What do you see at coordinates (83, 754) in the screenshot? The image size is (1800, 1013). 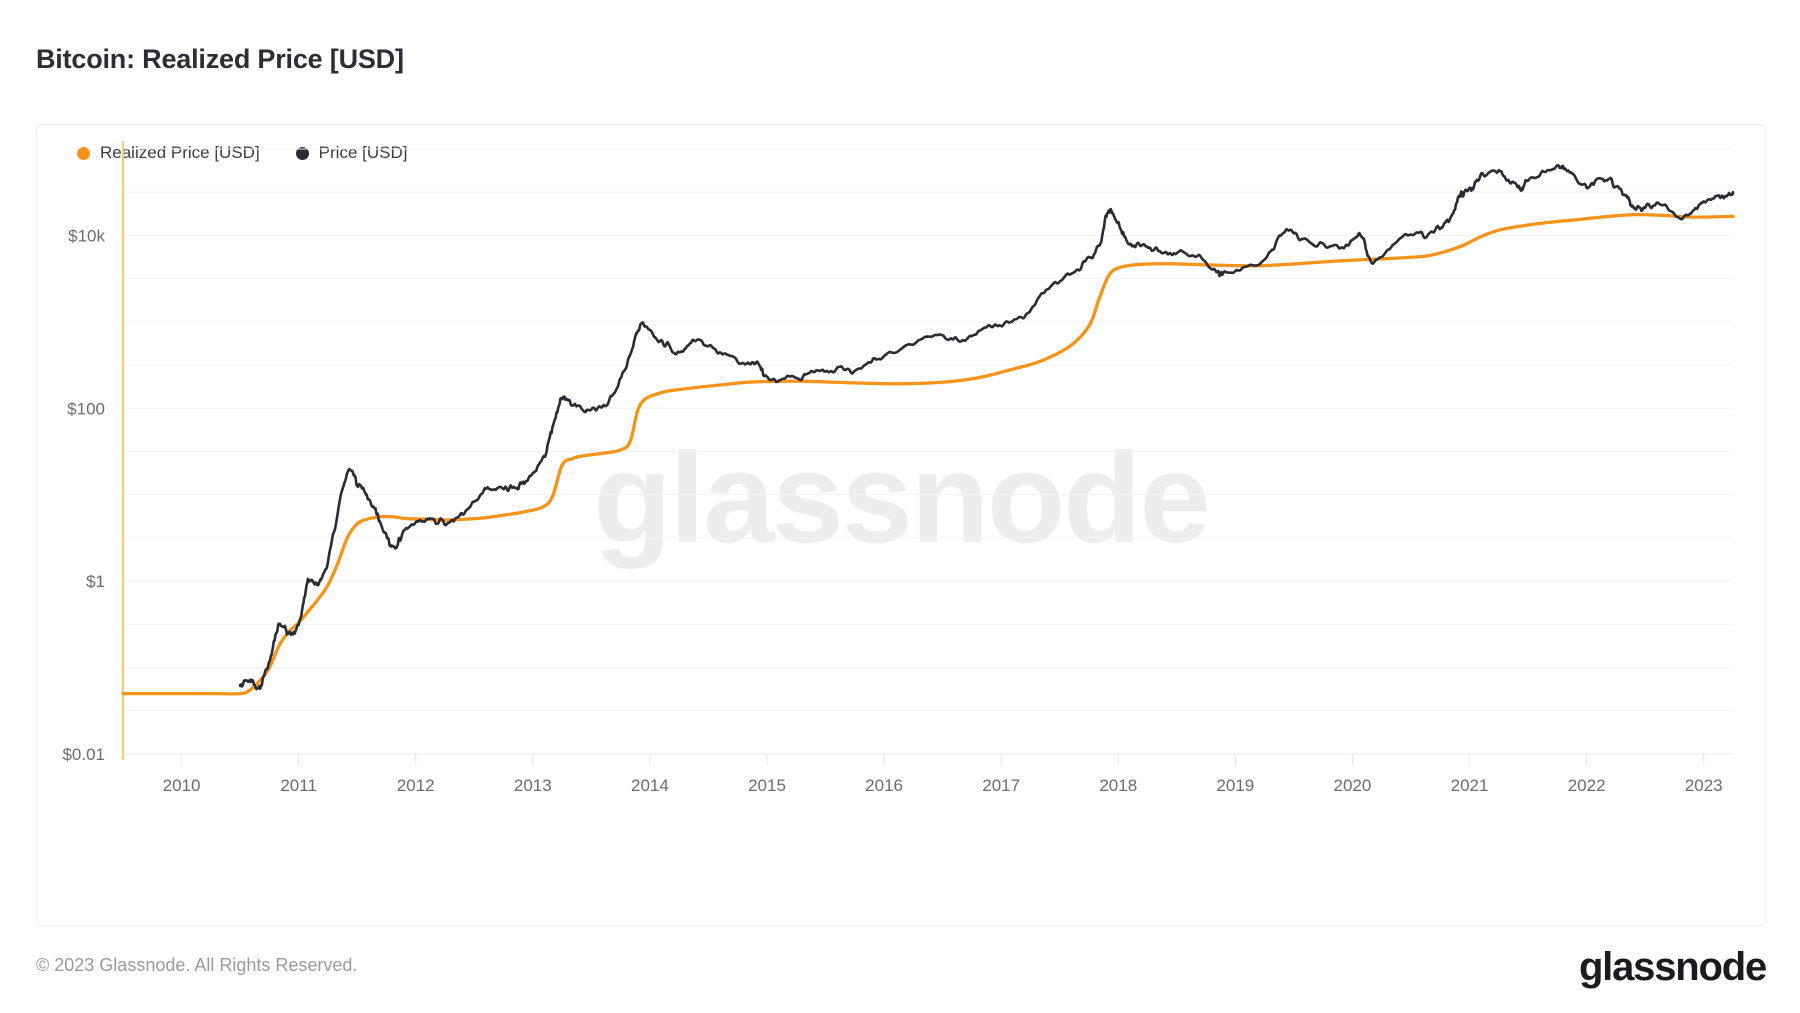 I see `y-tick-label: $0.01` at bounding box center [83, 754].